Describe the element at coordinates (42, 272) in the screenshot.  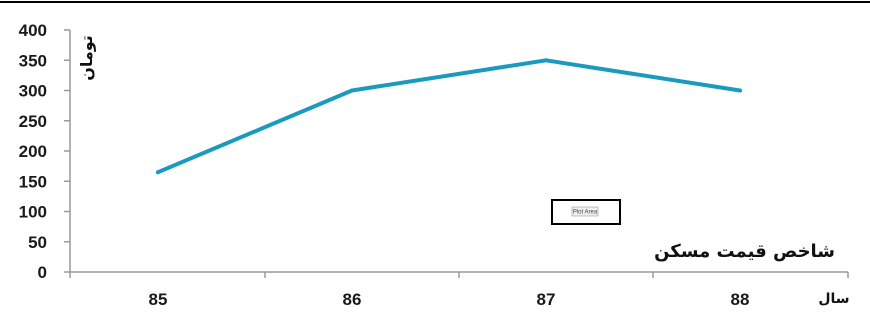
I see `y-tick-label: 0` at that location.